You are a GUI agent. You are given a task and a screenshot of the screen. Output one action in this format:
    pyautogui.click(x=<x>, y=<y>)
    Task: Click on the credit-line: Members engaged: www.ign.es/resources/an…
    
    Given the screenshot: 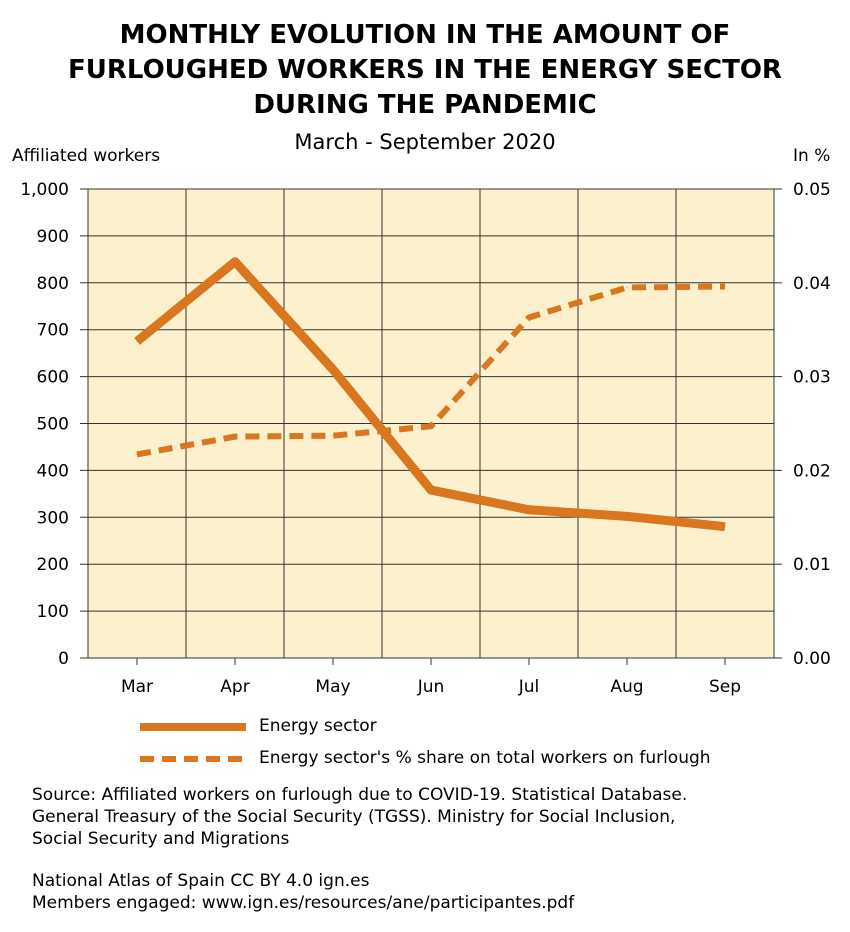 What is the action you would take?
    pyautogui.click(x=303, y=903)
    